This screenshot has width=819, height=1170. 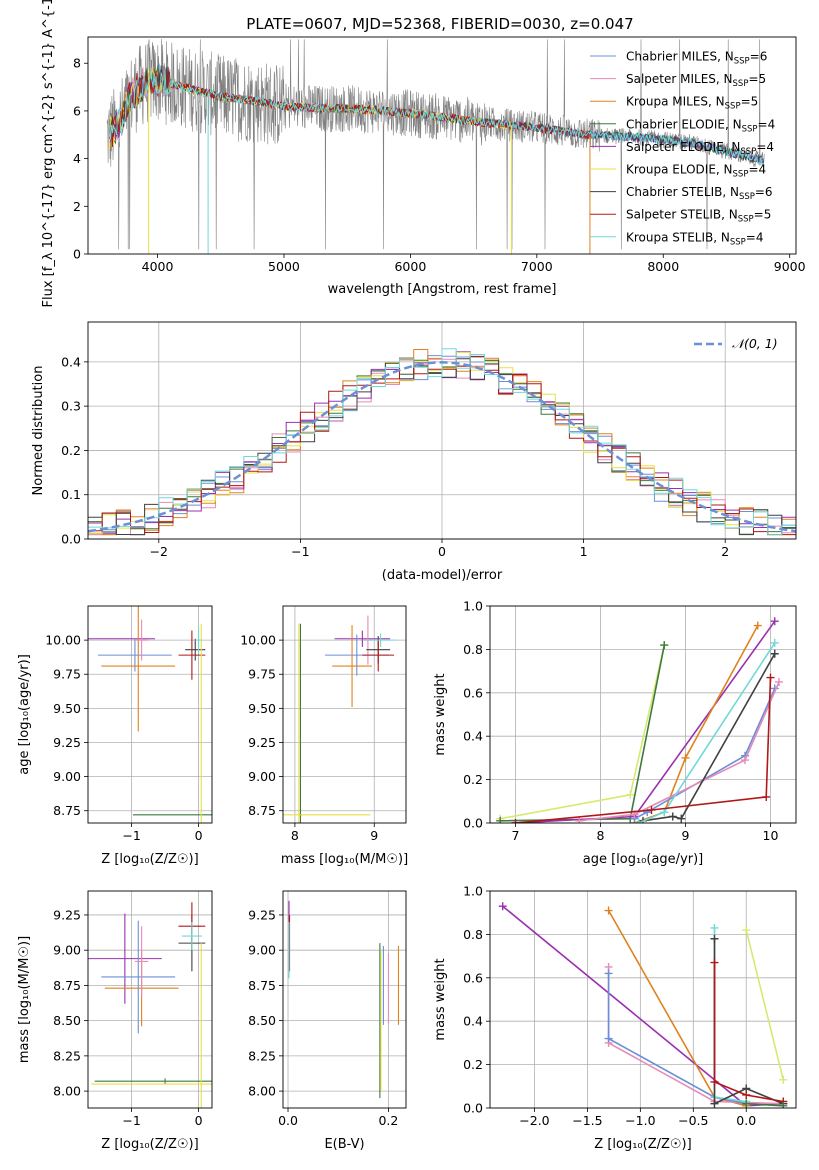 What do you see at coordinates (473, 977) in the screenshot?
I see `y-tick-label: 0.6` at bounding box center [473, 977].